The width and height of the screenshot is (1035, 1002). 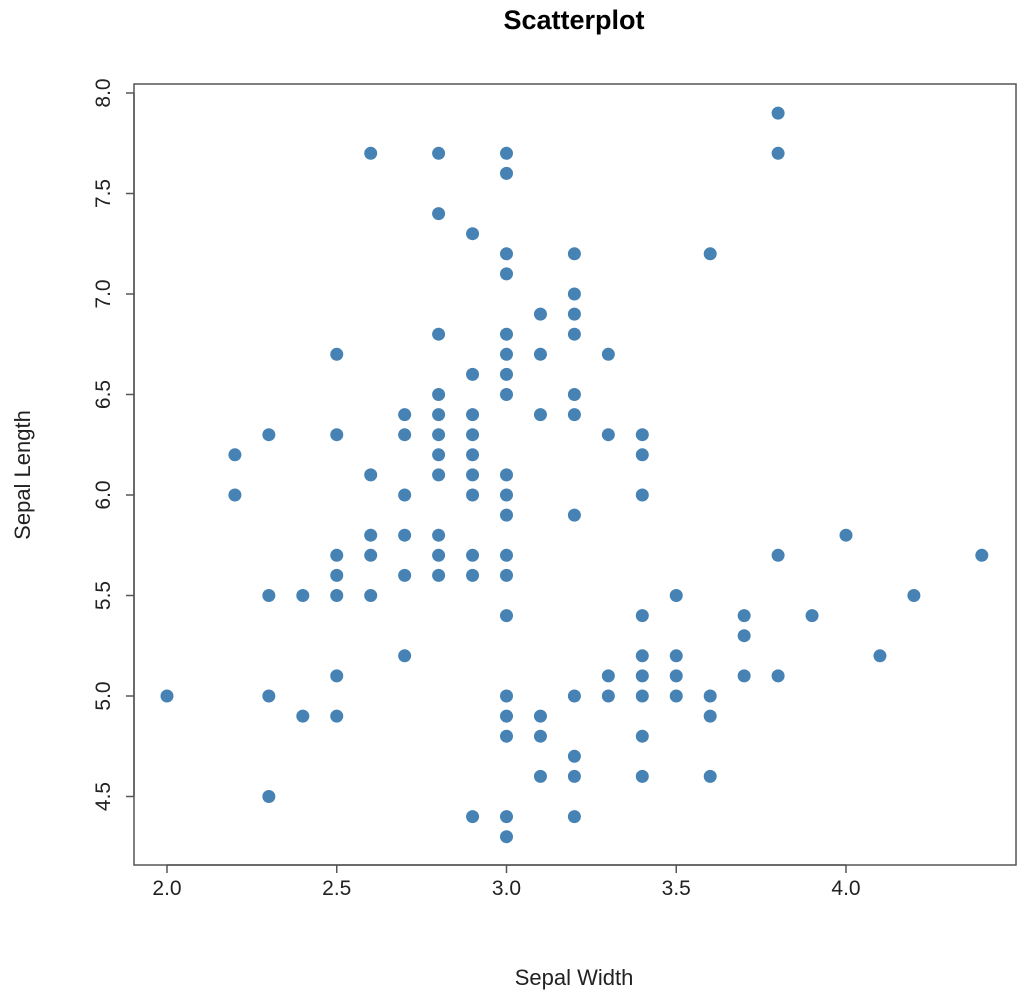 I want to click on x-axis-label: Sepal Width, so click(x=574, y=977).